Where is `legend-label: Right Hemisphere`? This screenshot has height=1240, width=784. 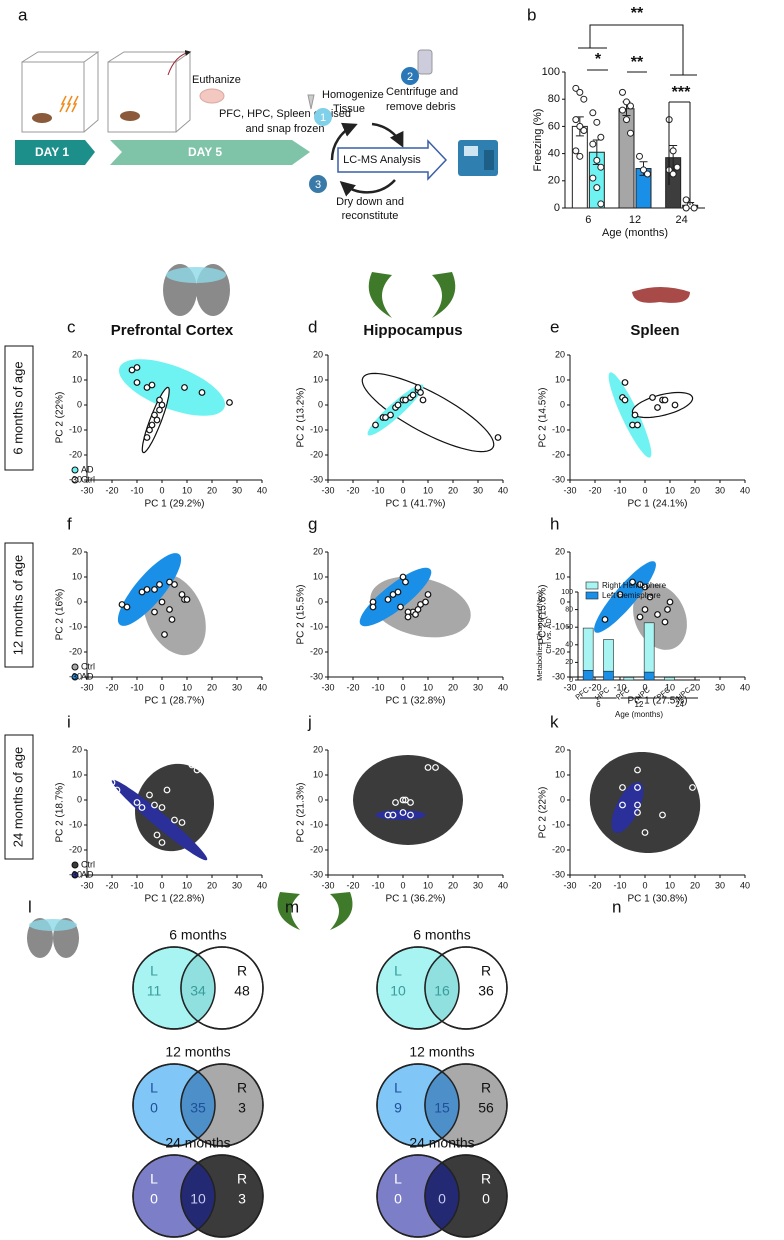
legend-label: Right Hemisphere is located at coordinates (634, 585).